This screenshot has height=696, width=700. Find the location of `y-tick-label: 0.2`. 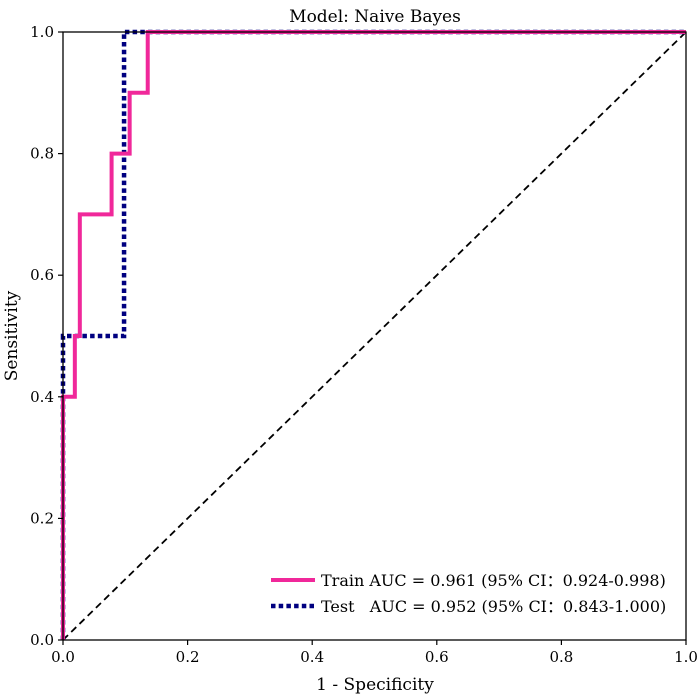

y-tick-label: 0.2 is located at coordinates (42, 518).